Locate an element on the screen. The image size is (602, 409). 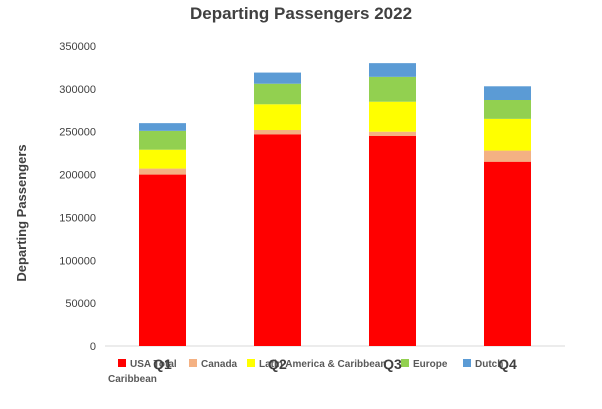
chart-title: Departing Passengers 2022 is located at coordinates (301, 13).